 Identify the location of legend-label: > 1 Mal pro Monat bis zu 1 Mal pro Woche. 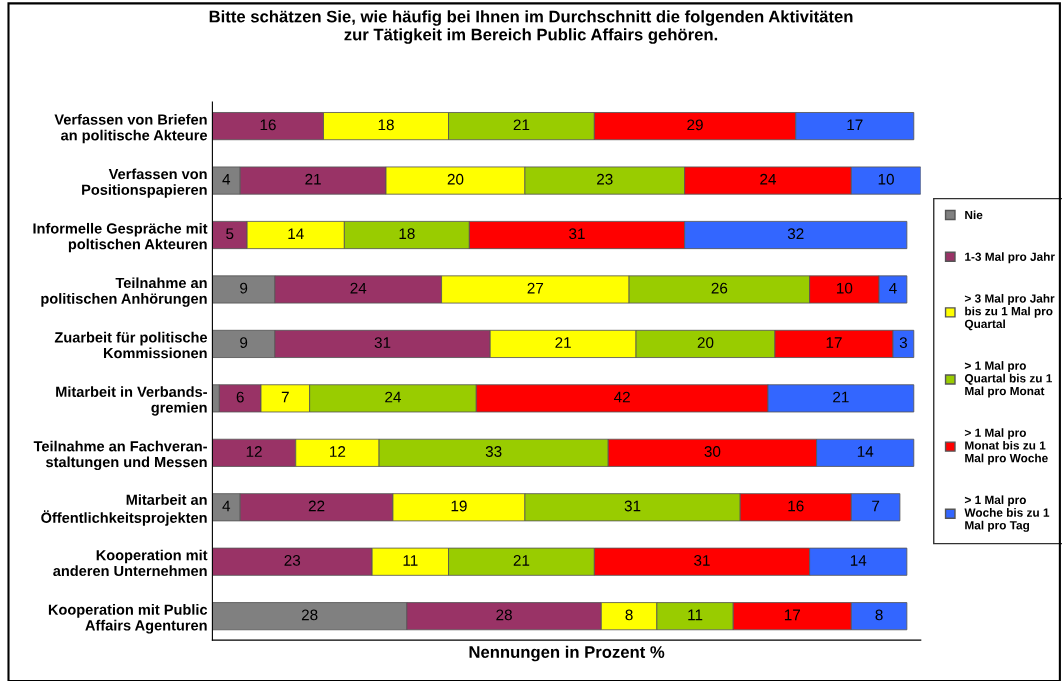
(1006, 446).